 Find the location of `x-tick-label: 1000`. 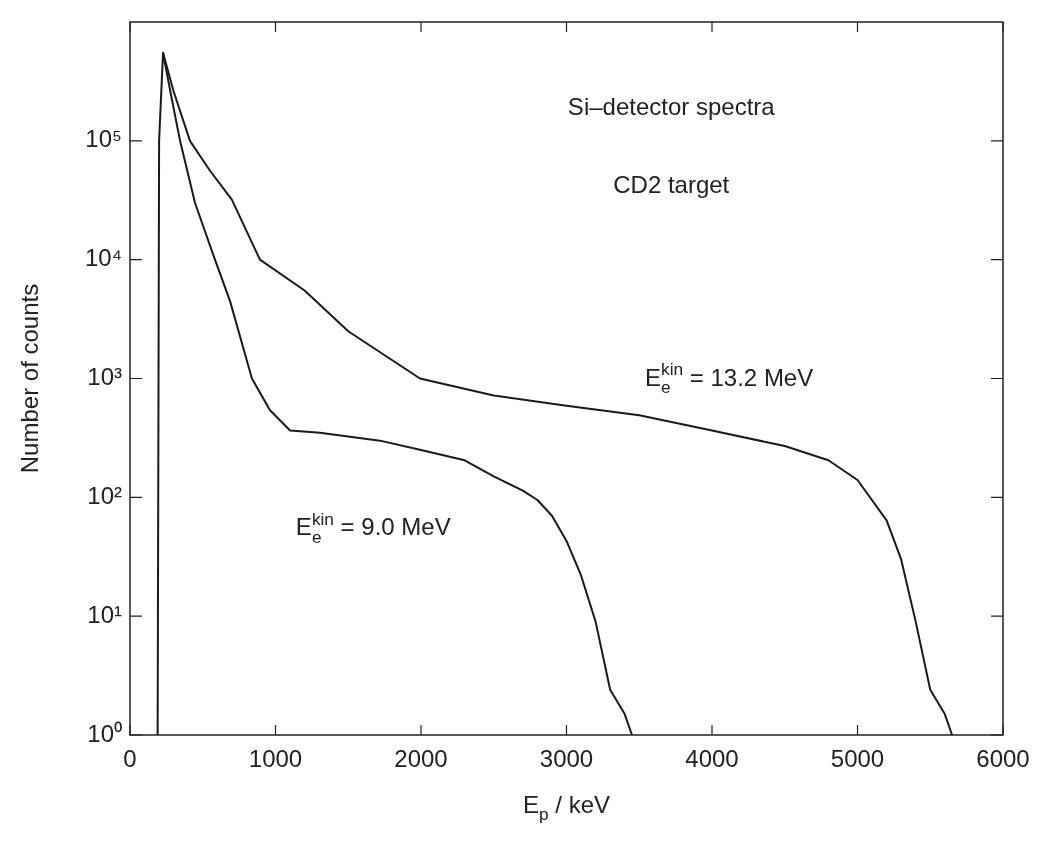

x-tick-label: 1000 is located at coordinates (275, 758).